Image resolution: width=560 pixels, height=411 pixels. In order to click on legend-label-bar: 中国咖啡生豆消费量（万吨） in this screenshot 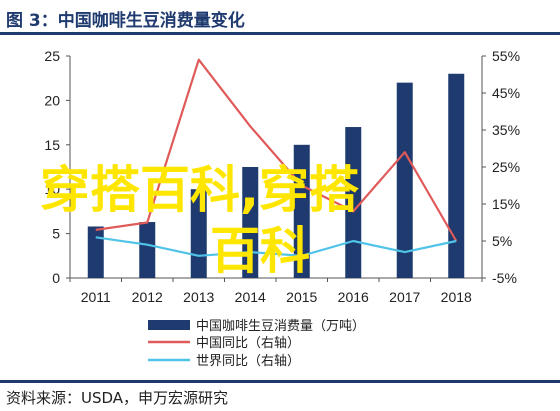, I will do `click(280, 326)`.